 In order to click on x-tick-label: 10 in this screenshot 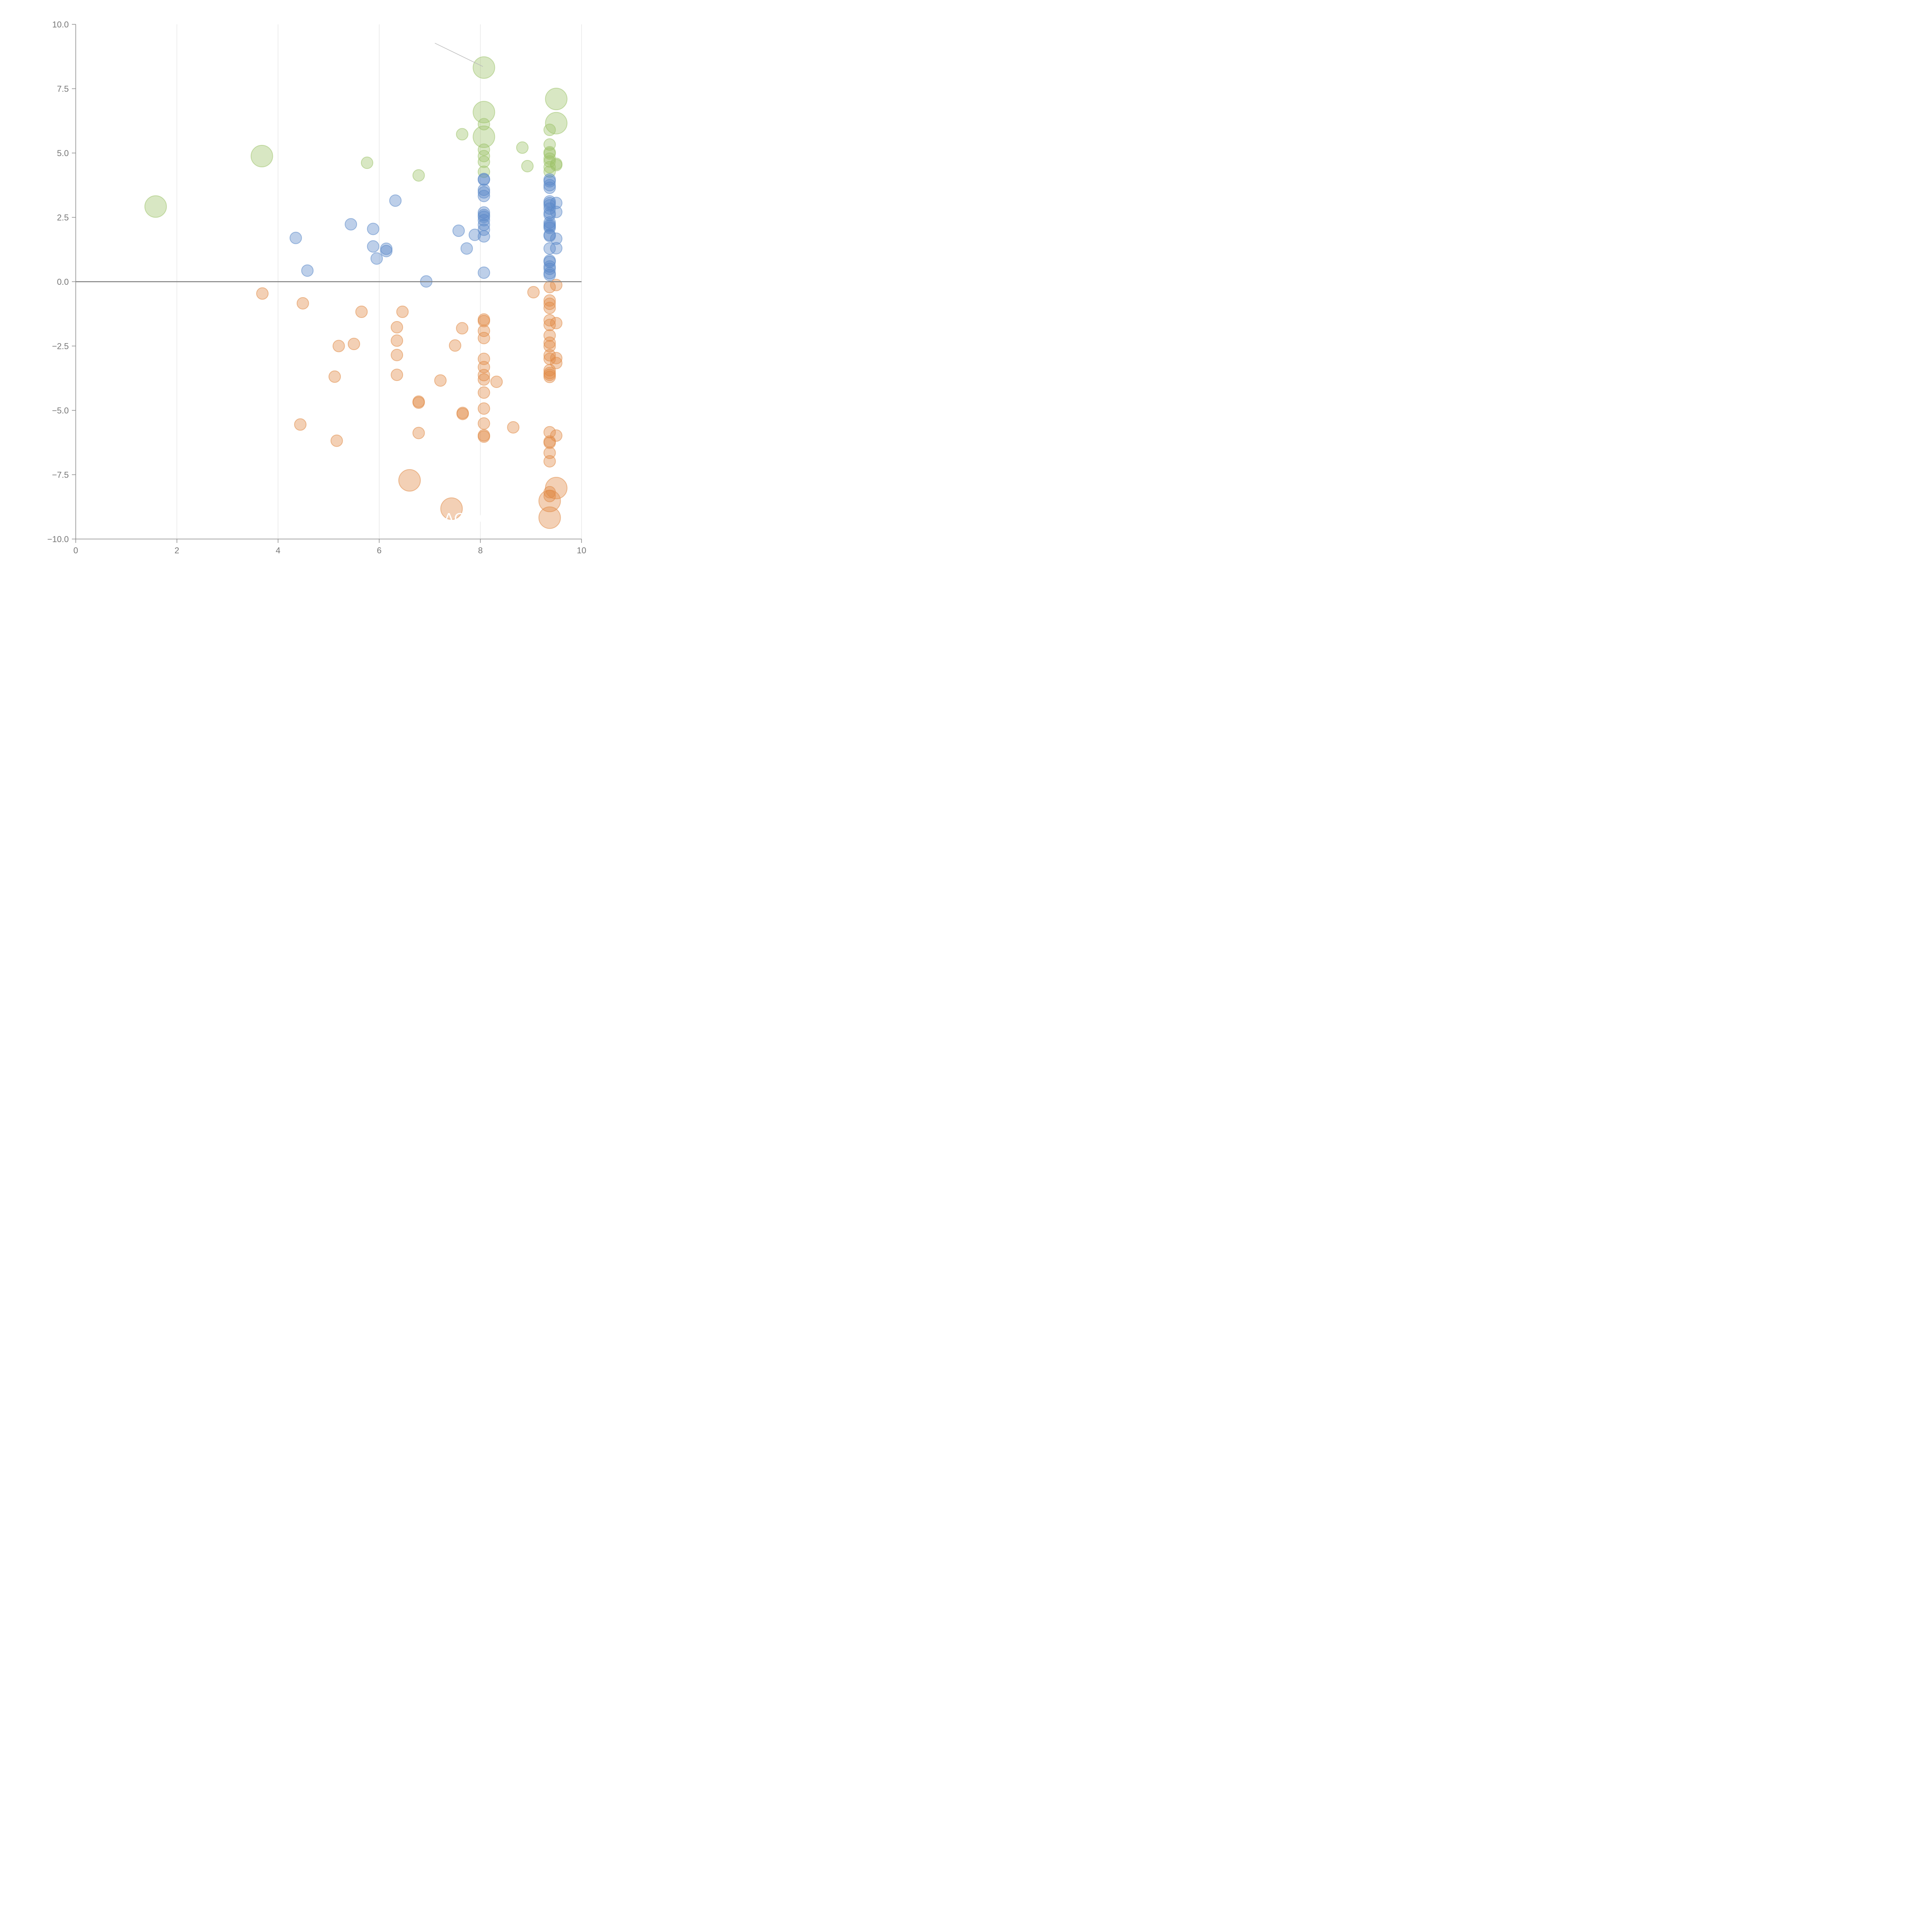, I will do `click(581, 550)`.